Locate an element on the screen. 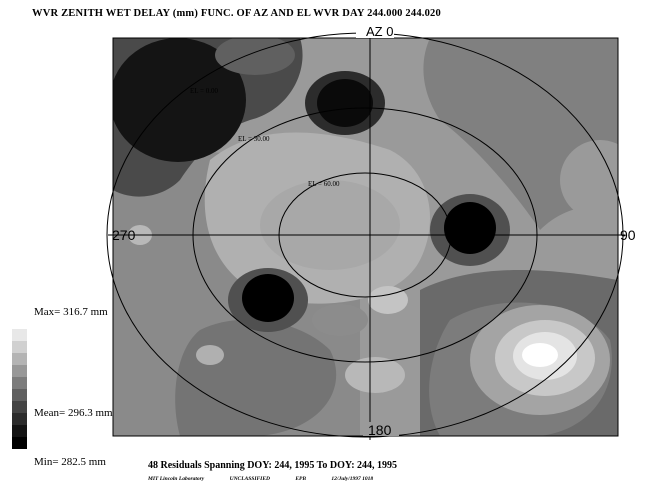  credit-author: EPB is located at coordinates (301, 479).